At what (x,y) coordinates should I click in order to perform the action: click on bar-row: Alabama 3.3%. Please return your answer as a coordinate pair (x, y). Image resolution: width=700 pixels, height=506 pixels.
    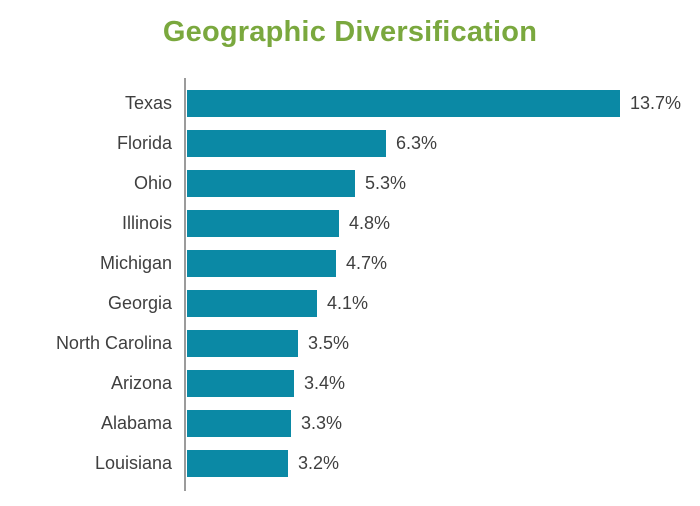
    Looking at the image, I should click on (350, 423).